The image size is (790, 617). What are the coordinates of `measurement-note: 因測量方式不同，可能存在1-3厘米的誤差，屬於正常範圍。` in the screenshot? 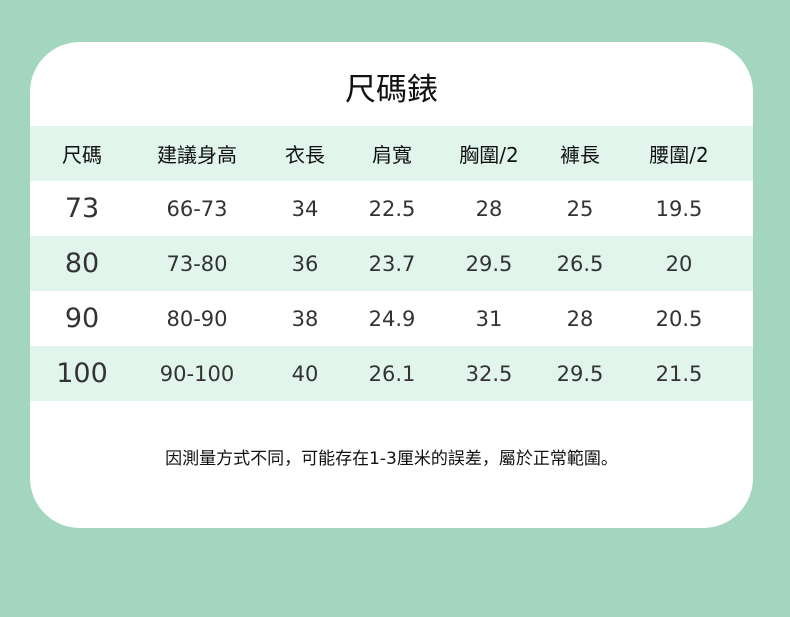 It's located at (391, 459).